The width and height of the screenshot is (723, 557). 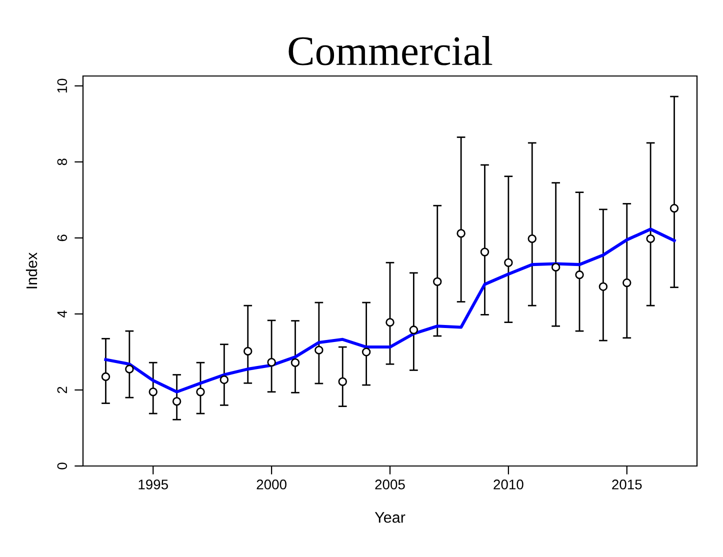 I want to click on y-axis-title: Index, so click(x=32, y=270).